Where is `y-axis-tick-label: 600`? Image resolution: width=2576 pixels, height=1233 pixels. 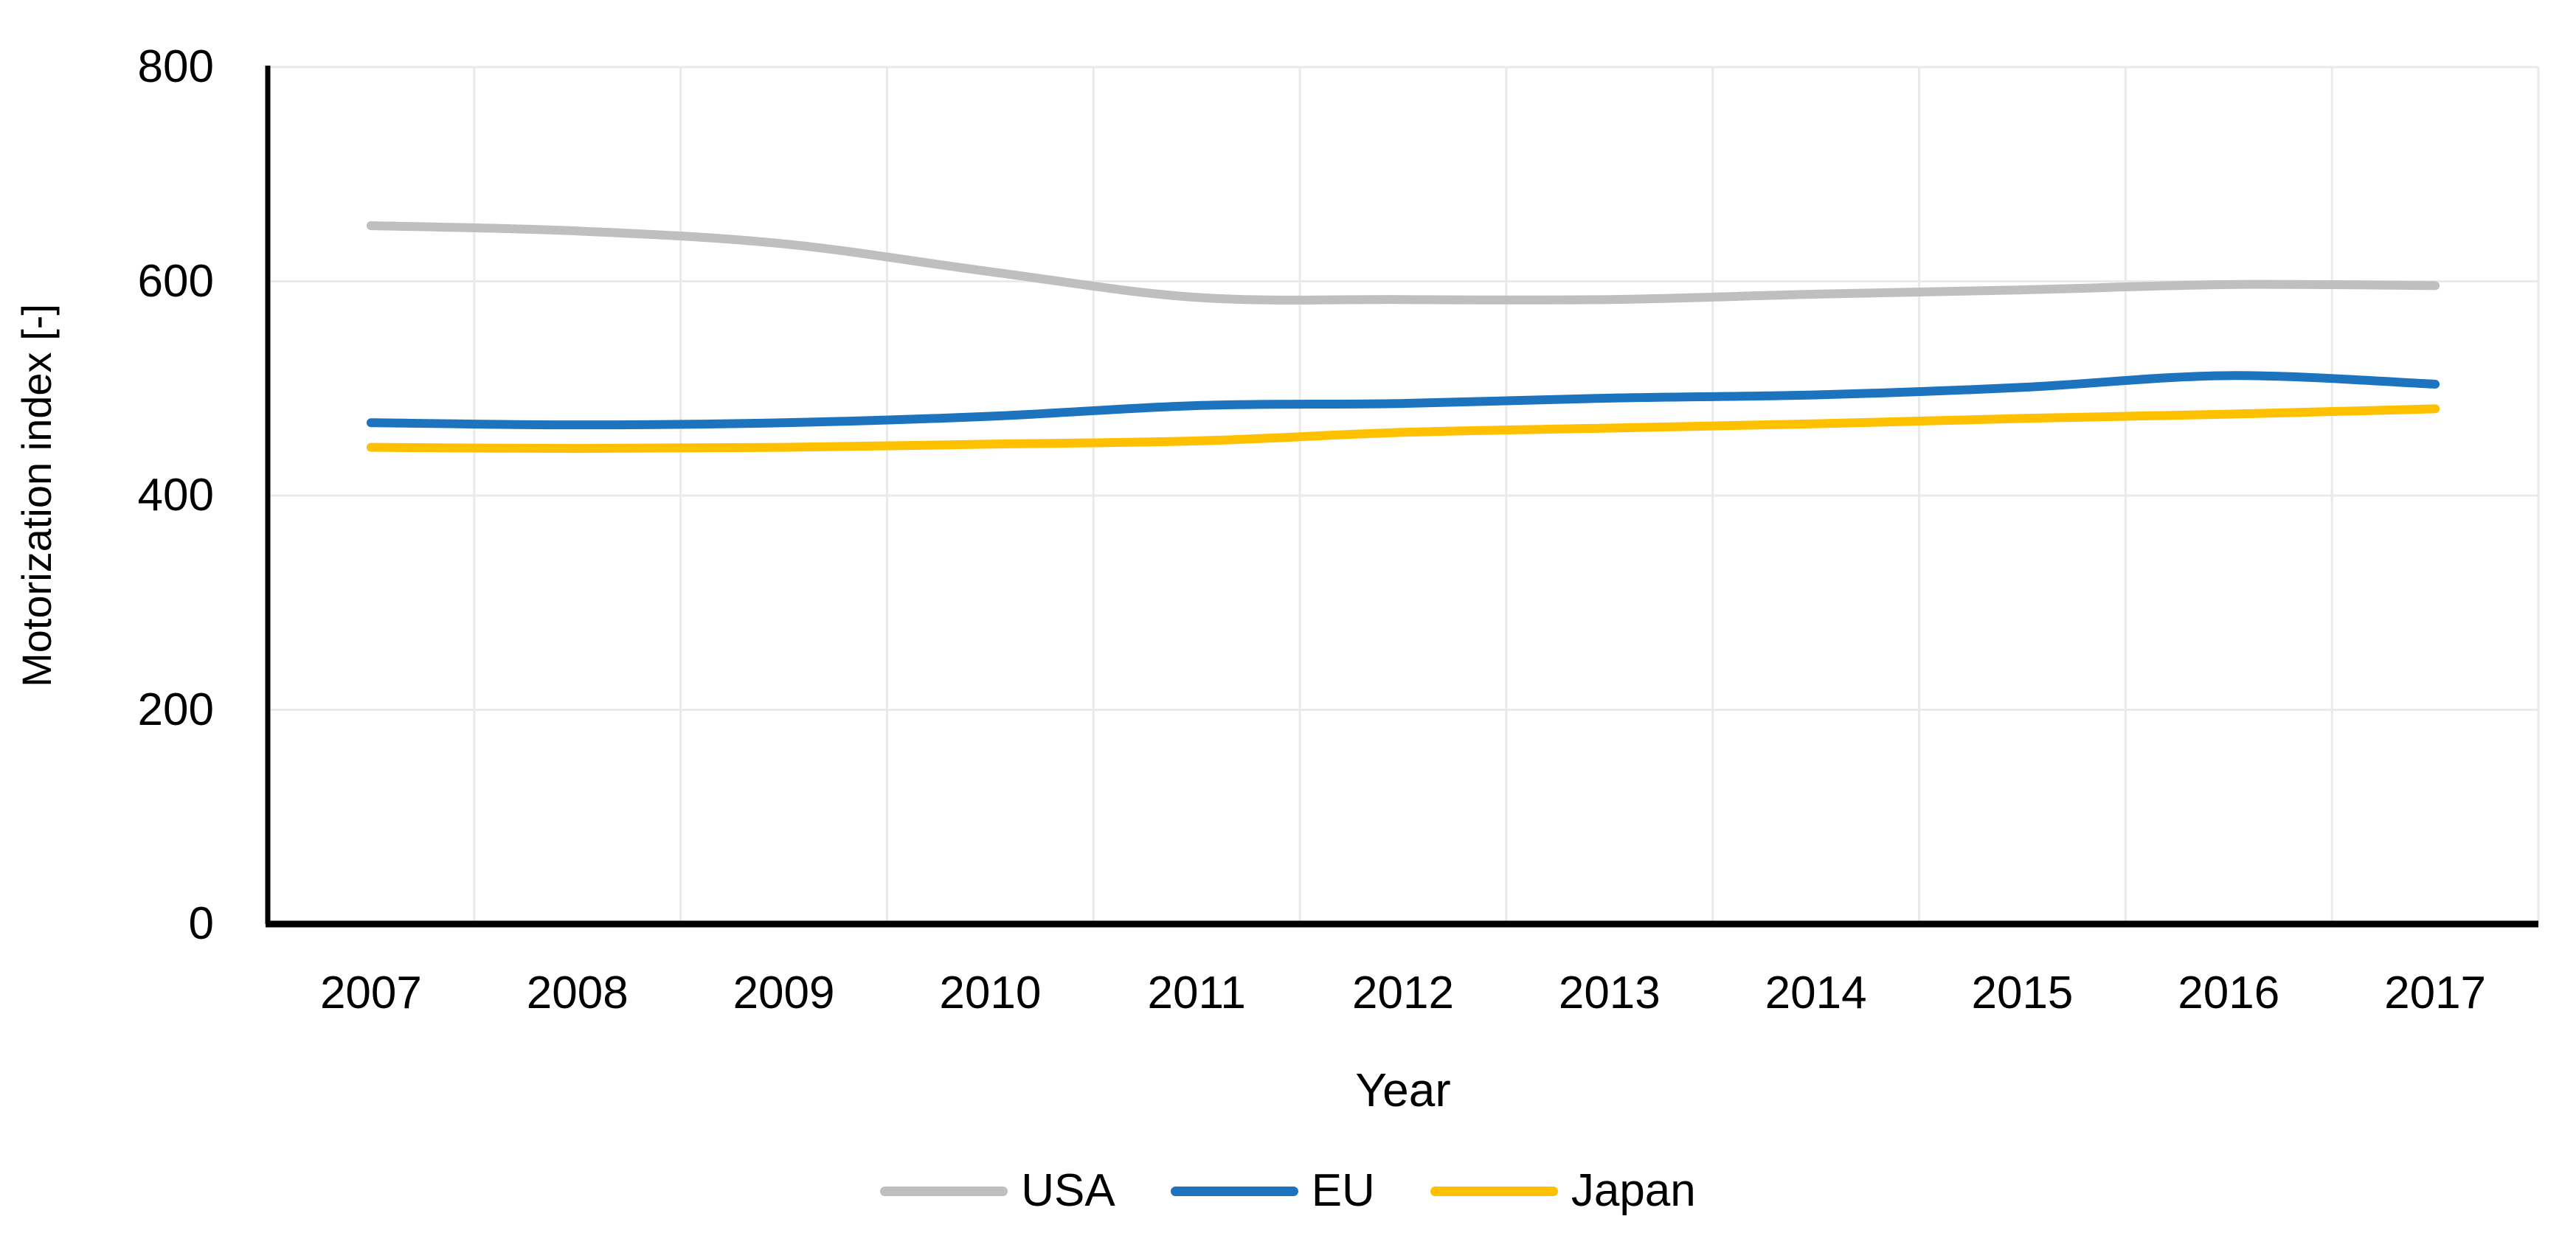 y-axis-tick-label: 600 is located at coordinates (176, 281).